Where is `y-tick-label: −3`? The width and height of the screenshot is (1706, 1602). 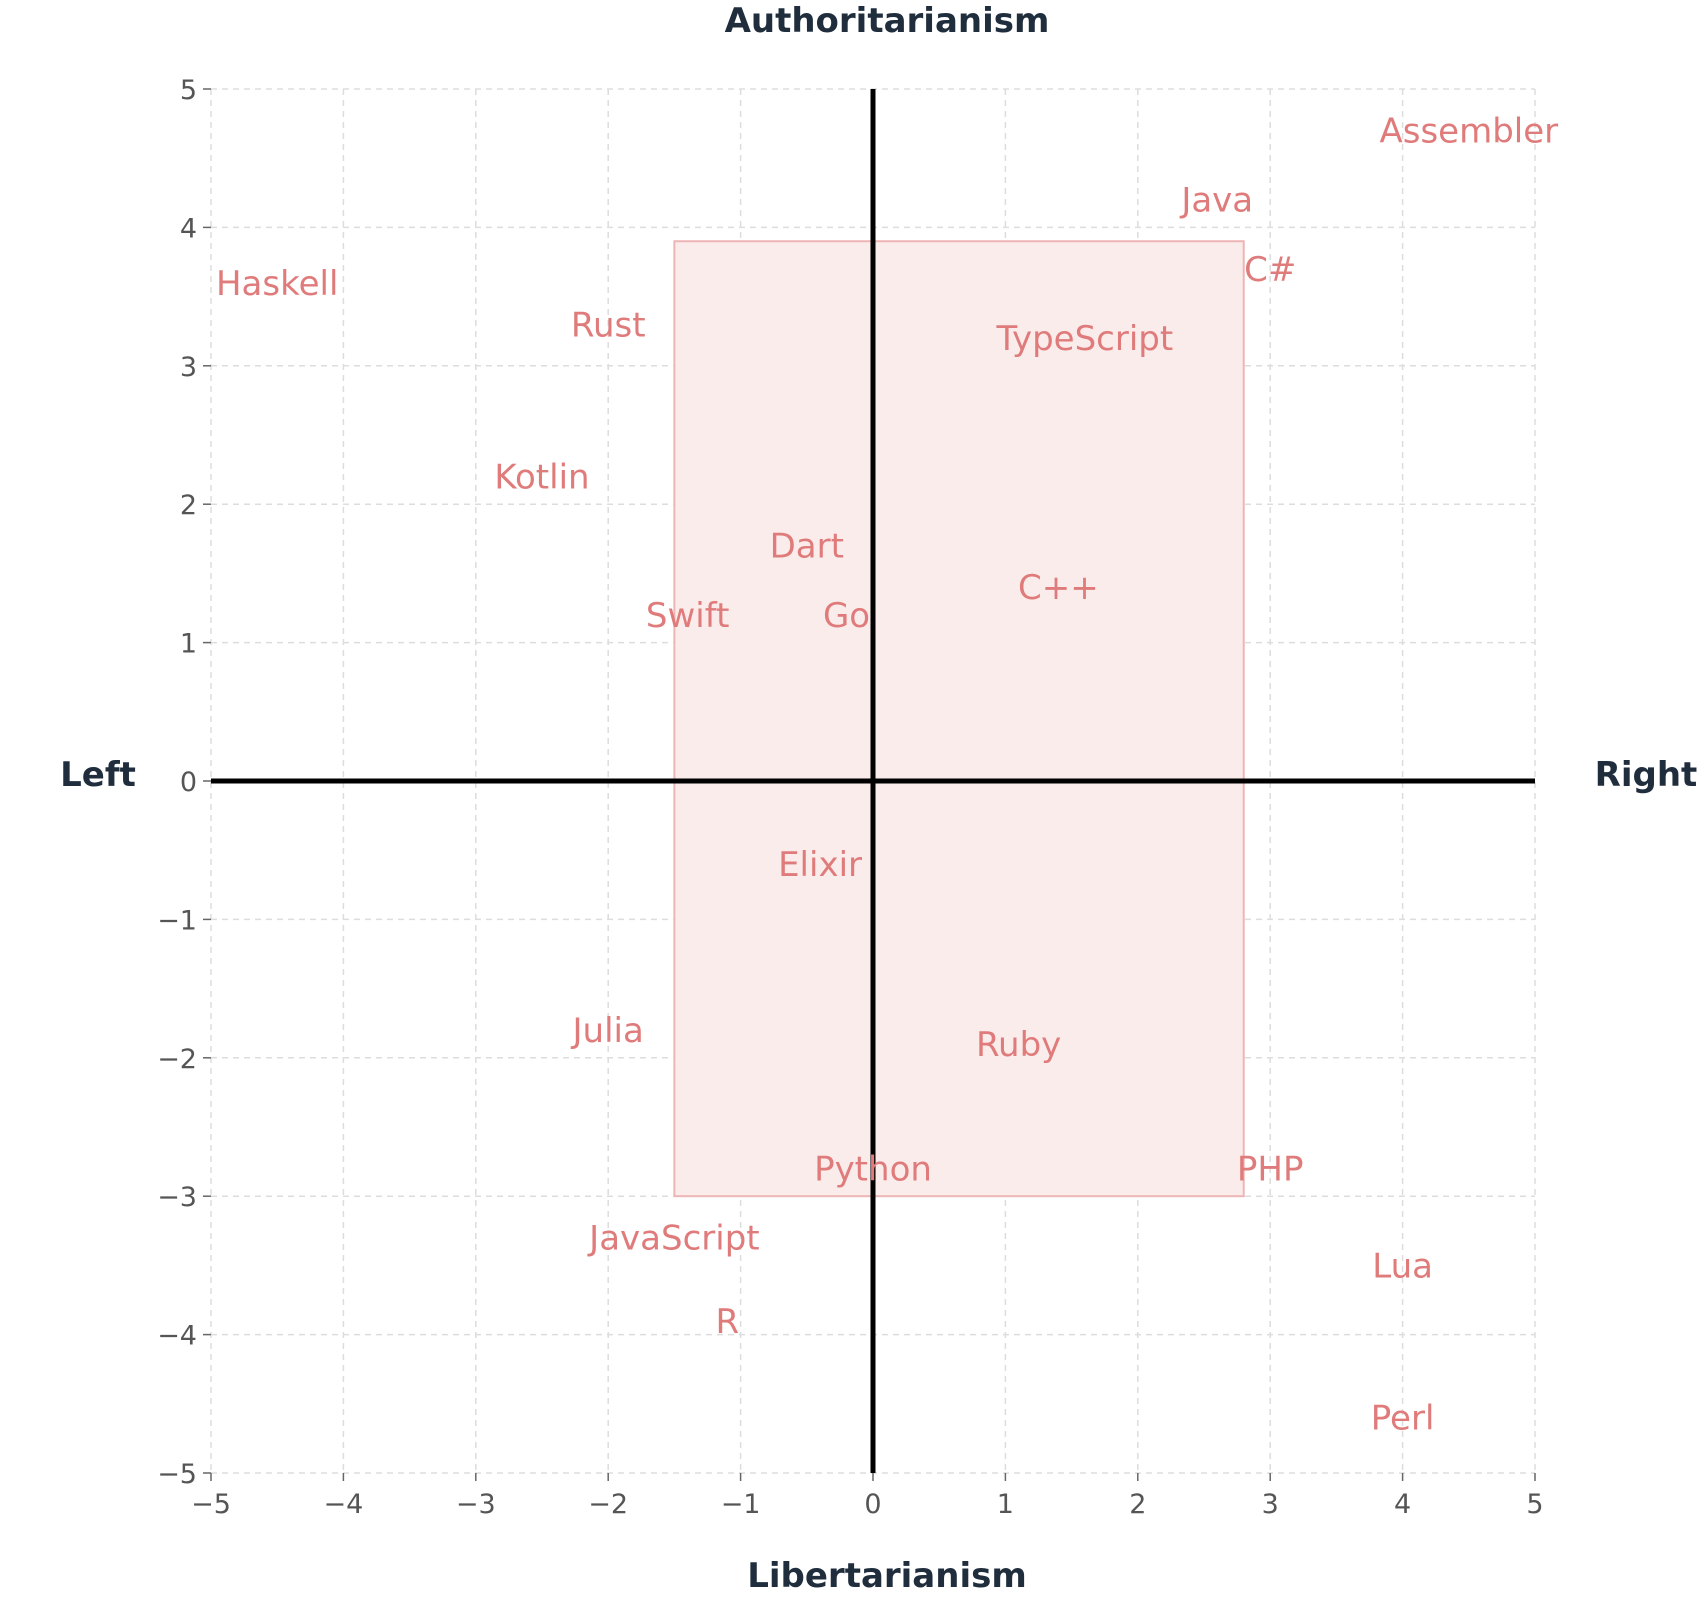
y-tick-label: −3 is located at coordinates (177, 1197).